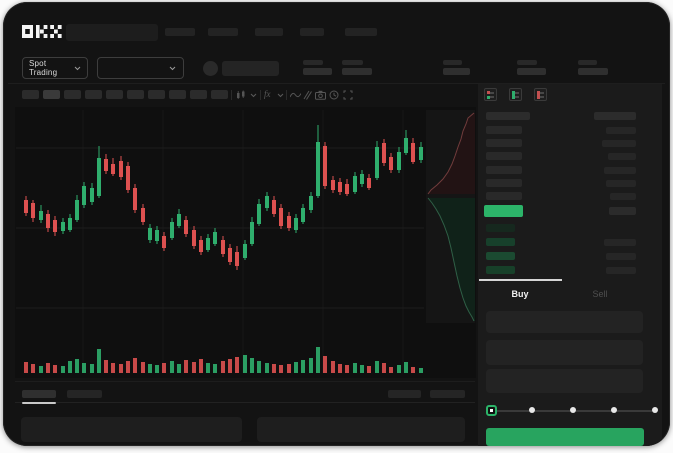 This screenshot has height=453, width=673. What do you see at coordinates (267, 94) in the screenshot?
I see `indicator-fx-icon: fx` at bounding box center [267, 94].